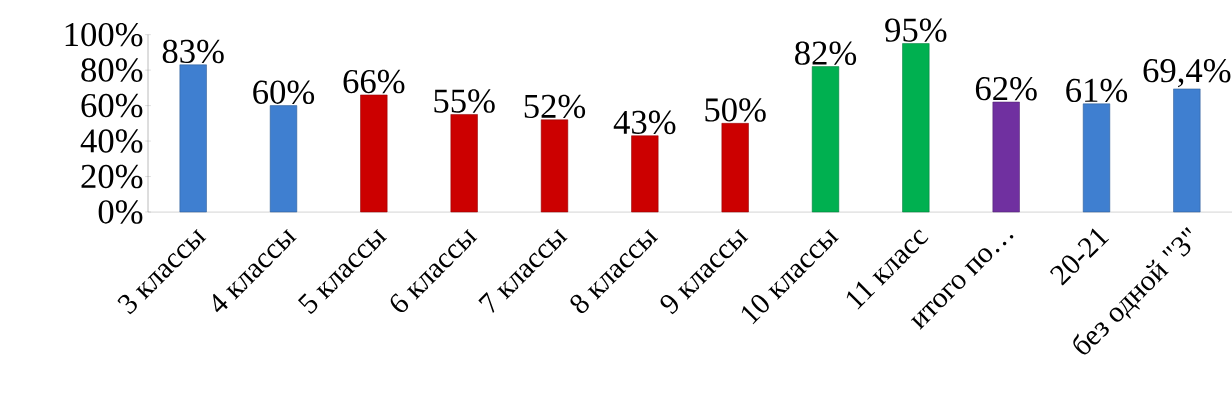 The image size is (1232, 400). Describe the element at coordinates (1187, 73) in the screenshot. I see `data-label: 69,4%` at that location.